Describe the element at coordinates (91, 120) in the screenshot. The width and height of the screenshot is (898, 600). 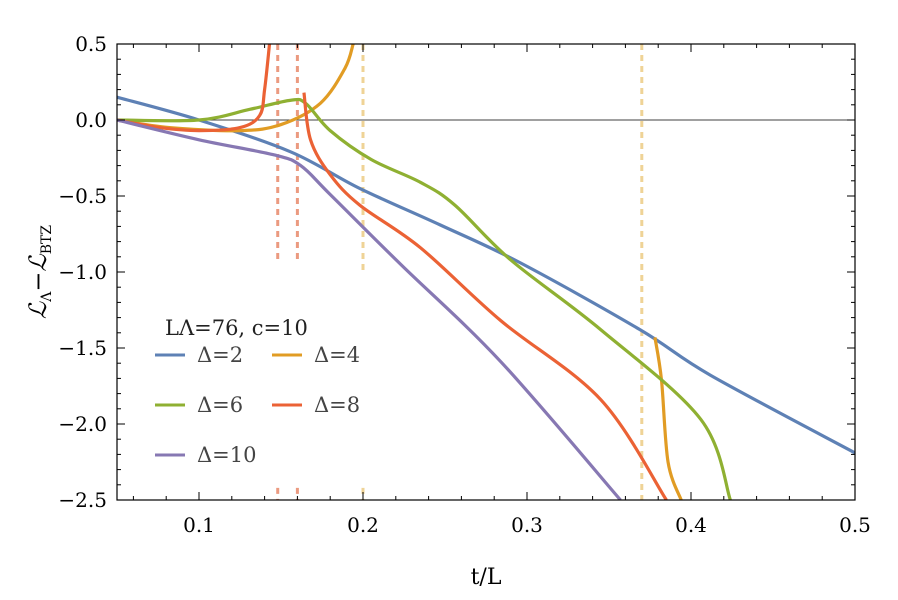
I see `y-tick-label: 0.0` at that location.